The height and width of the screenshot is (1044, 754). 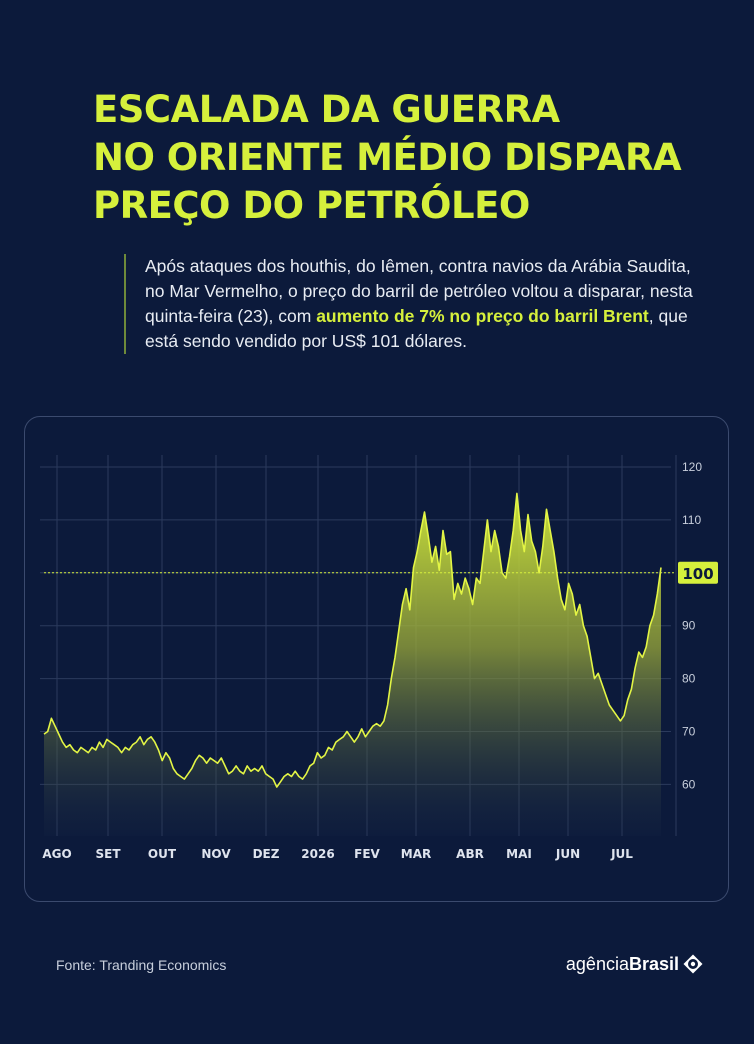 What do you see at coordinates (381, 572) in the screenshot?
I see `reference-layer: 100` at bounding box center [381, 572].